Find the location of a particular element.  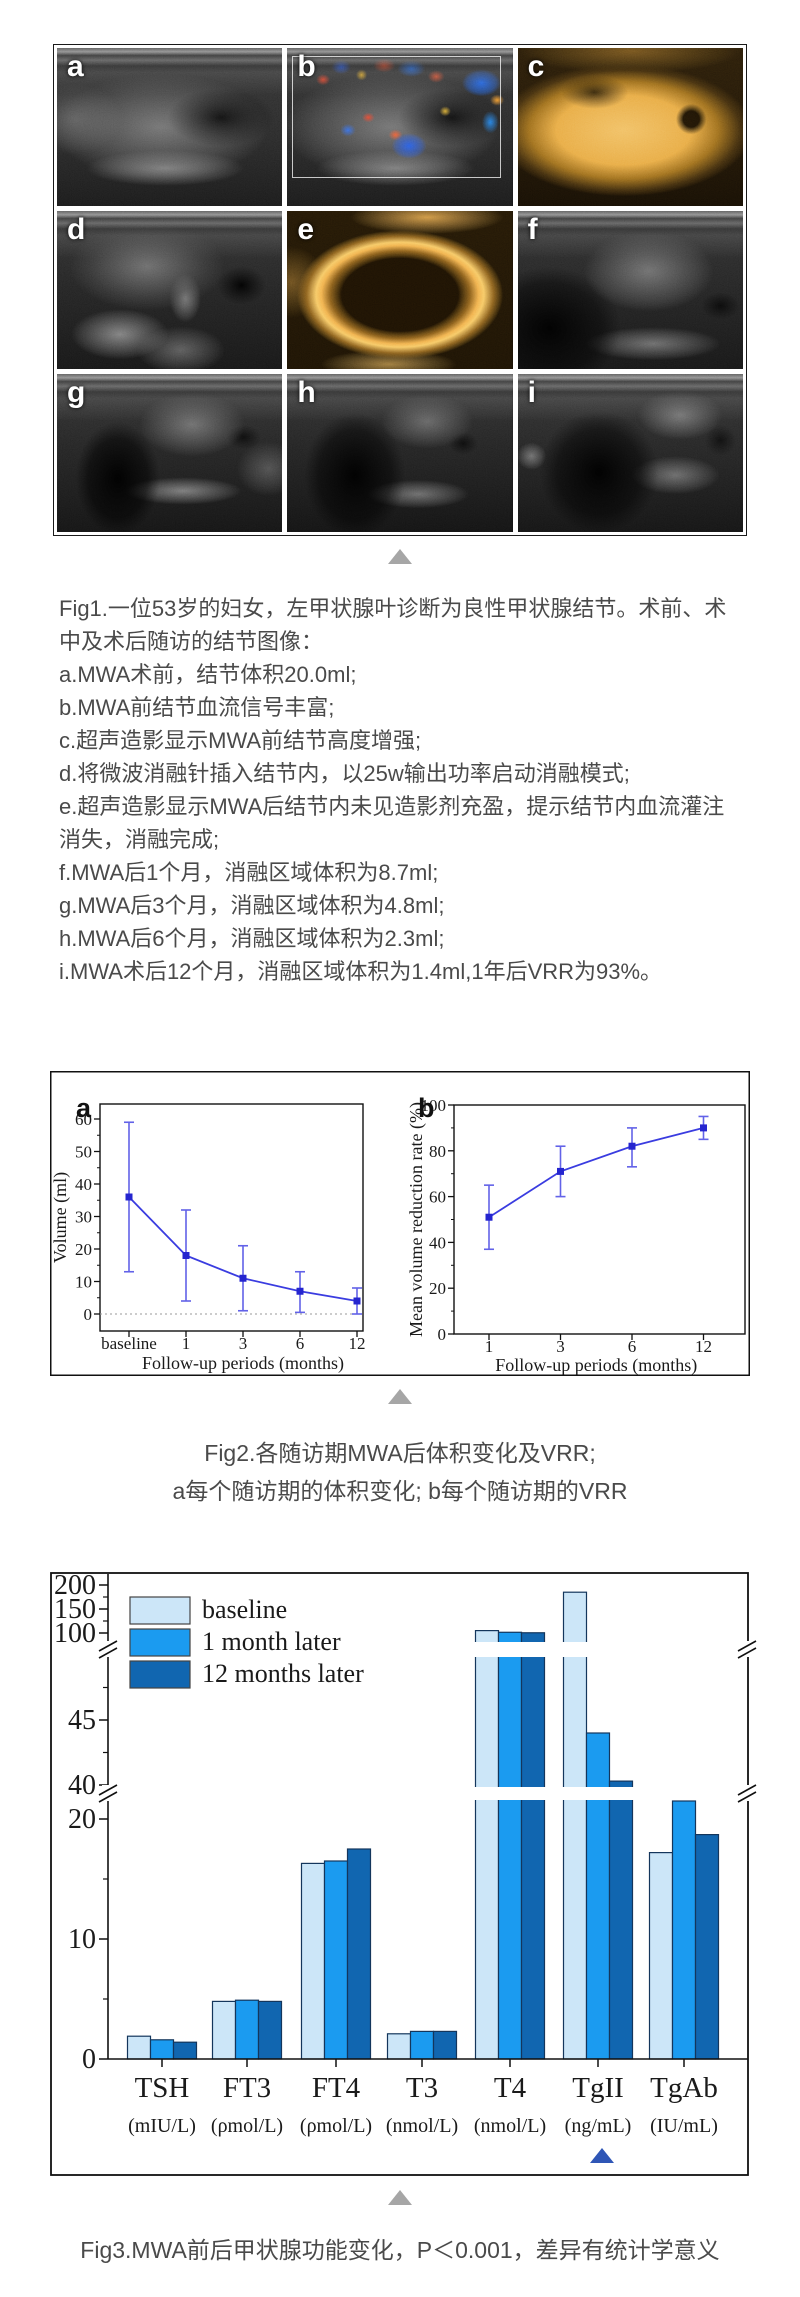

ultrasound-image-a: a is located at coordinates (170, 127).